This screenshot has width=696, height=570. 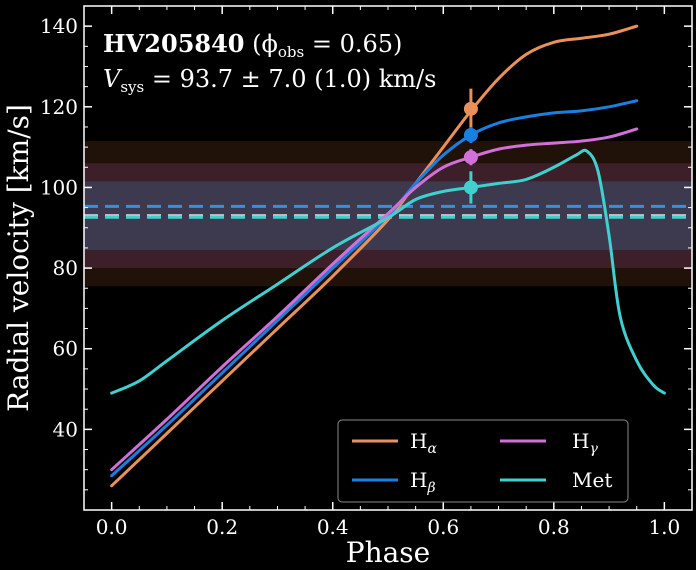 I want to click on phase-label: (ϕ, so click(x=265, y=44).